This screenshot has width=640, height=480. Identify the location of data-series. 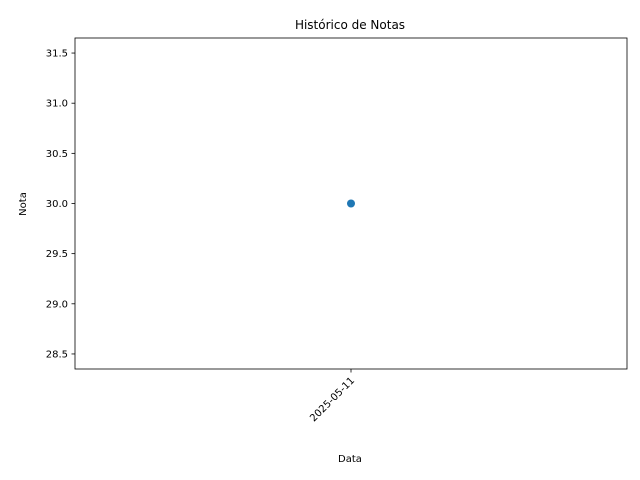
(351, 203).